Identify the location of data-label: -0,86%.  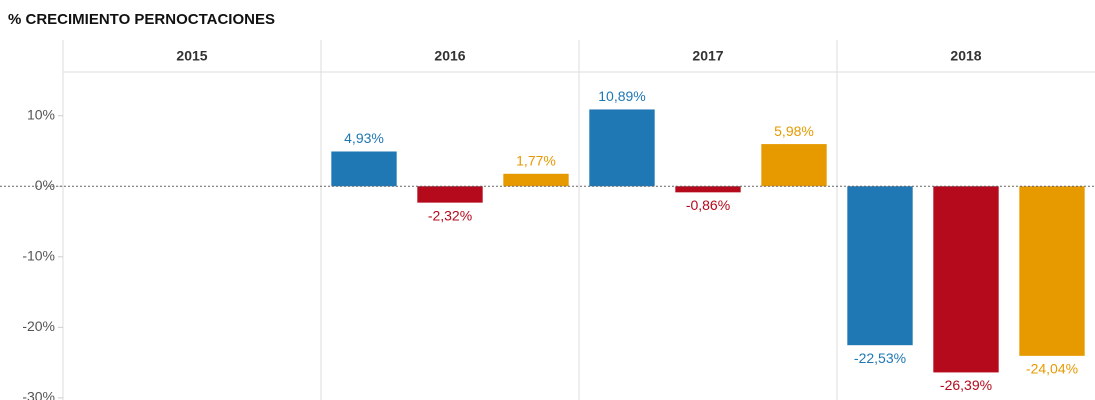
(708, 205).